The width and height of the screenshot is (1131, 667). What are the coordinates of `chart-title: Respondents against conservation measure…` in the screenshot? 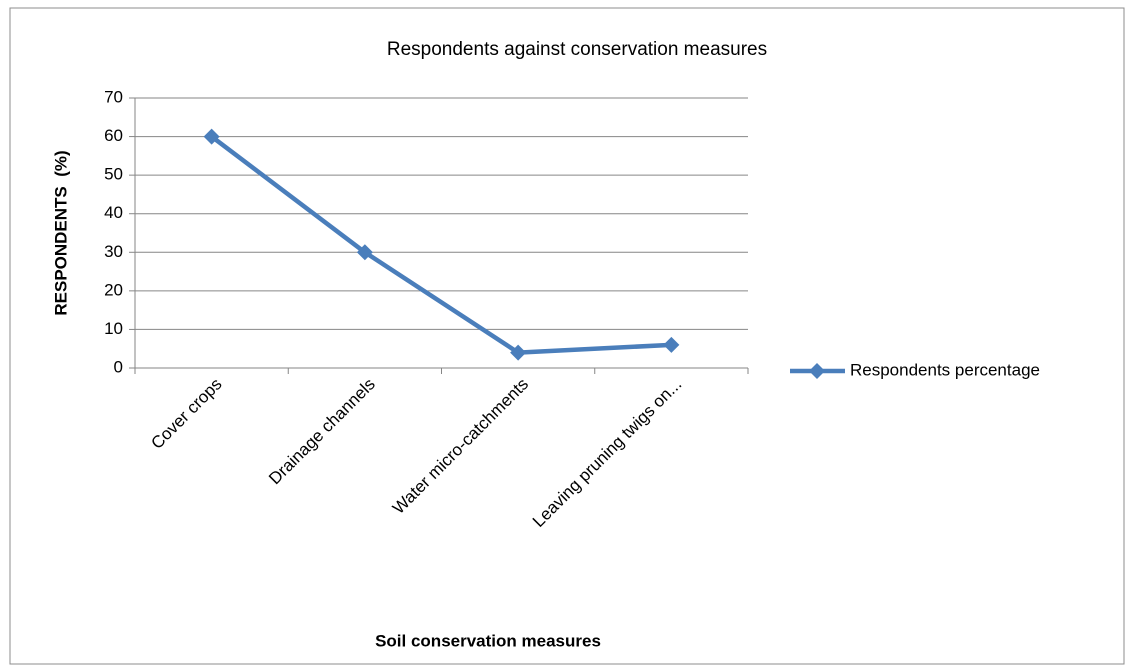 It's located at (577, 49).